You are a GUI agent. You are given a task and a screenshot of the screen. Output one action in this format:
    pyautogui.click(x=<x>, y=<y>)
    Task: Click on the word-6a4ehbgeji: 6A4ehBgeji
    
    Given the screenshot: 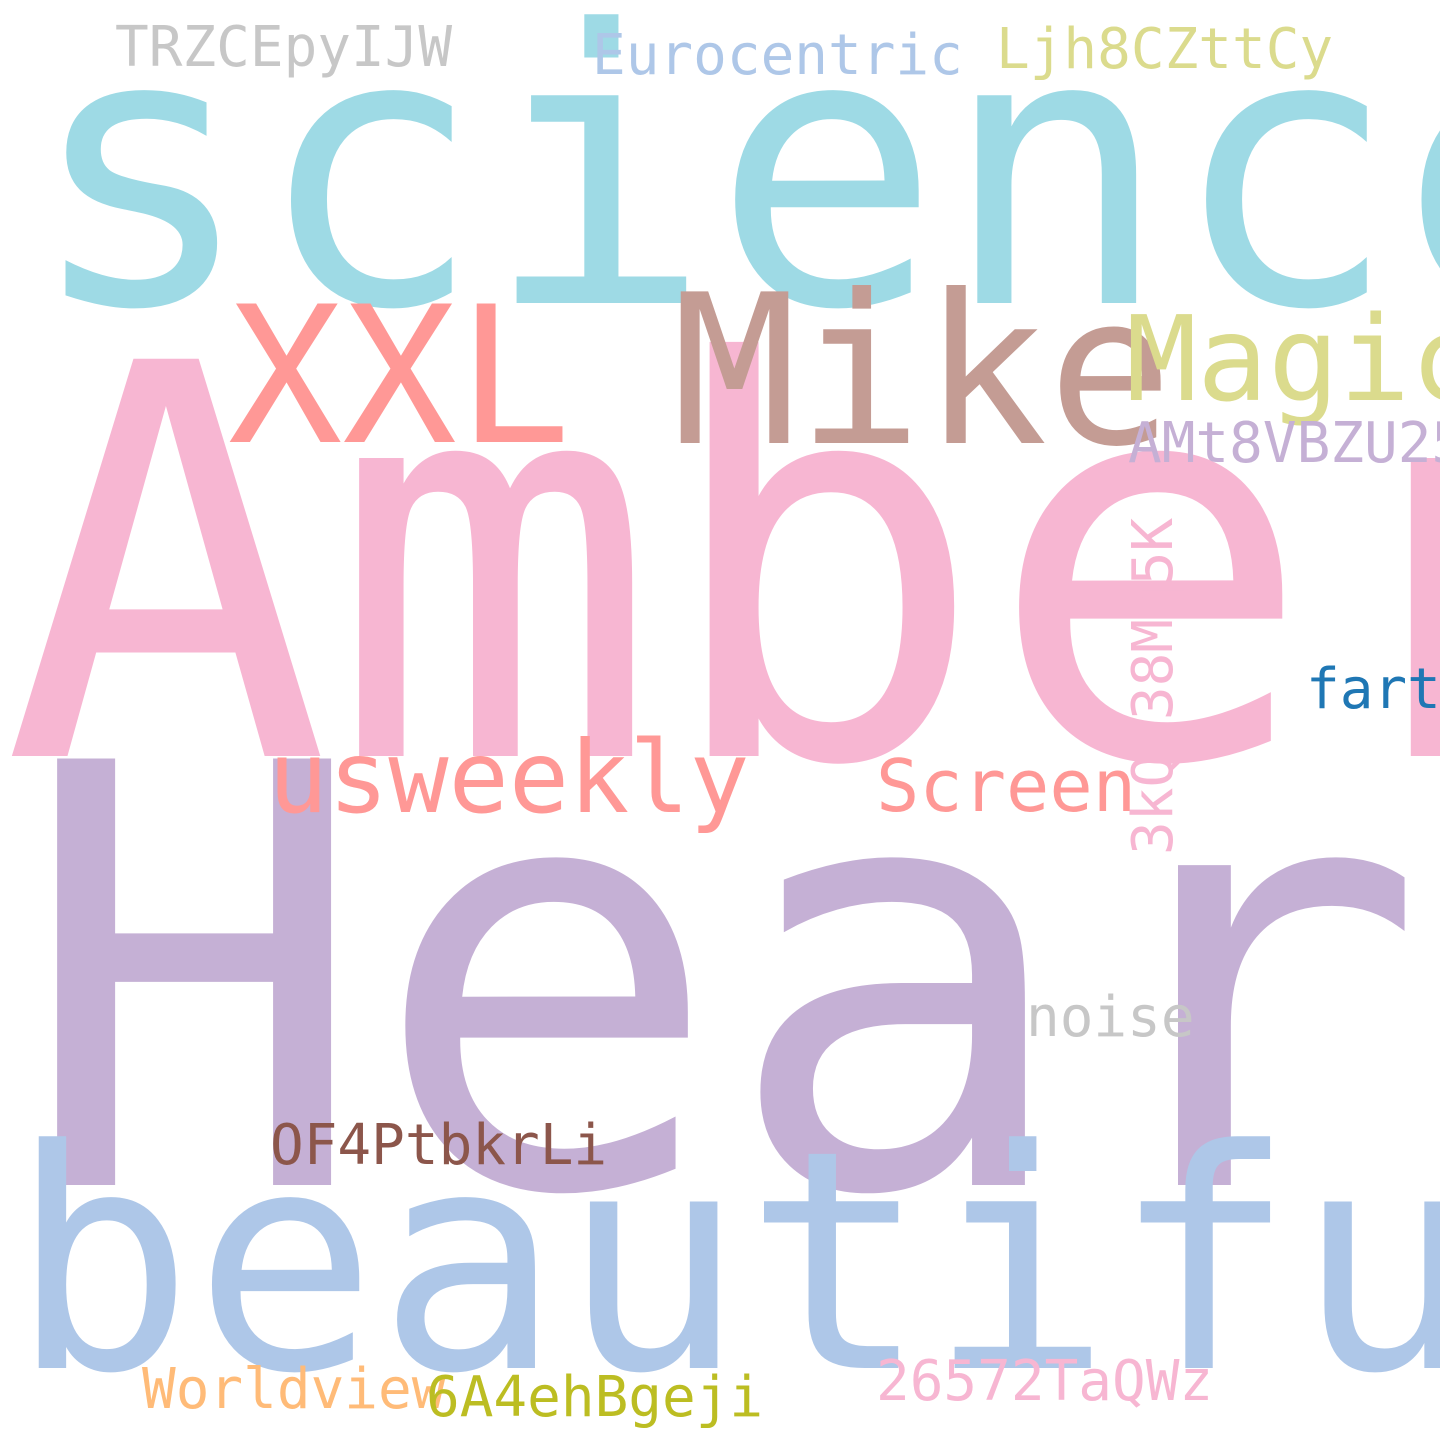 What is the action you would take?
    pyautogui.click(x=595, y=1397)
    